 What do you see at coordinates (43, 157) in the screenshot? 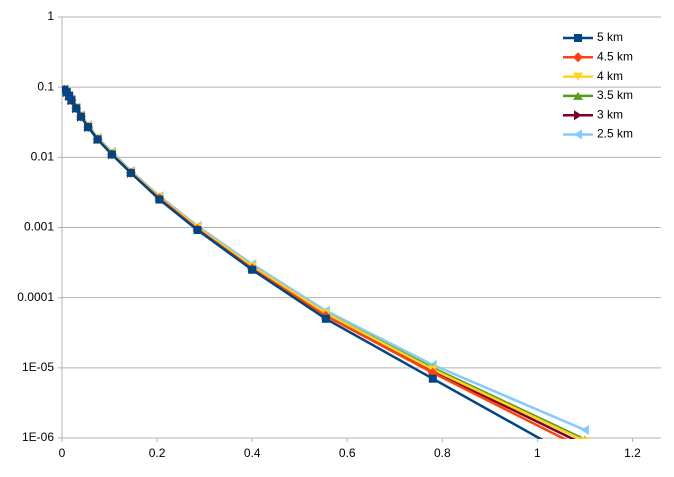
I see `y-tick-label: 0.01` at bounding box center [43, 157].